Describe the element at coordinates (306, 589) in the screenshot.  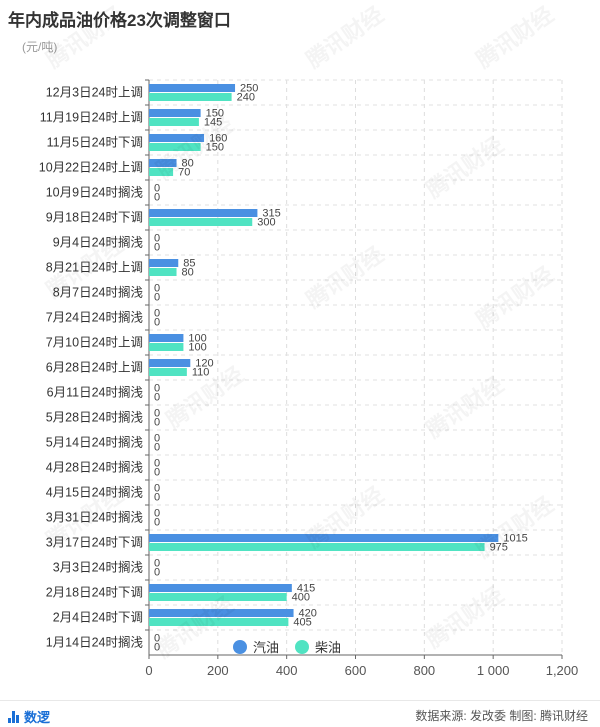
I see `data-label: 415` at that location.